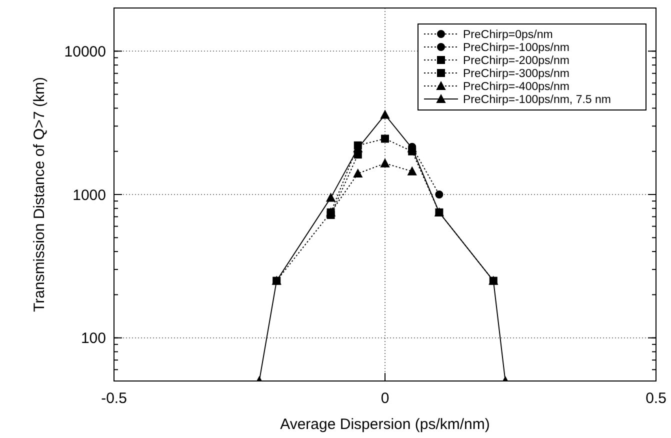 The width and height of the screenshot is (671, 438). Describe the element at coordinates (508, 35) in the screenshot. I see `legend-label: PreChirp=0ps/nm` at that location.